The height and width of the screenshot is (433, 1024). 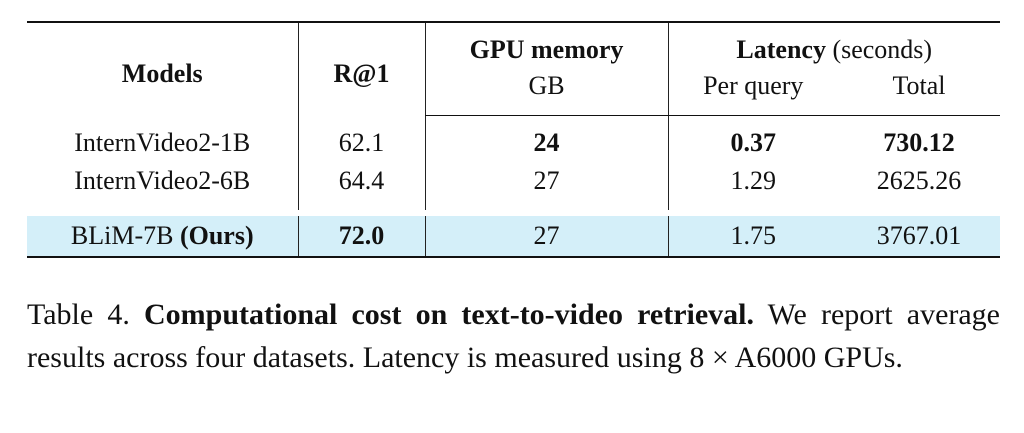 What do you see at coordinates (919, 91) in the screenshot?
I see `header-cell: Total` at bounding box center [919, 91].